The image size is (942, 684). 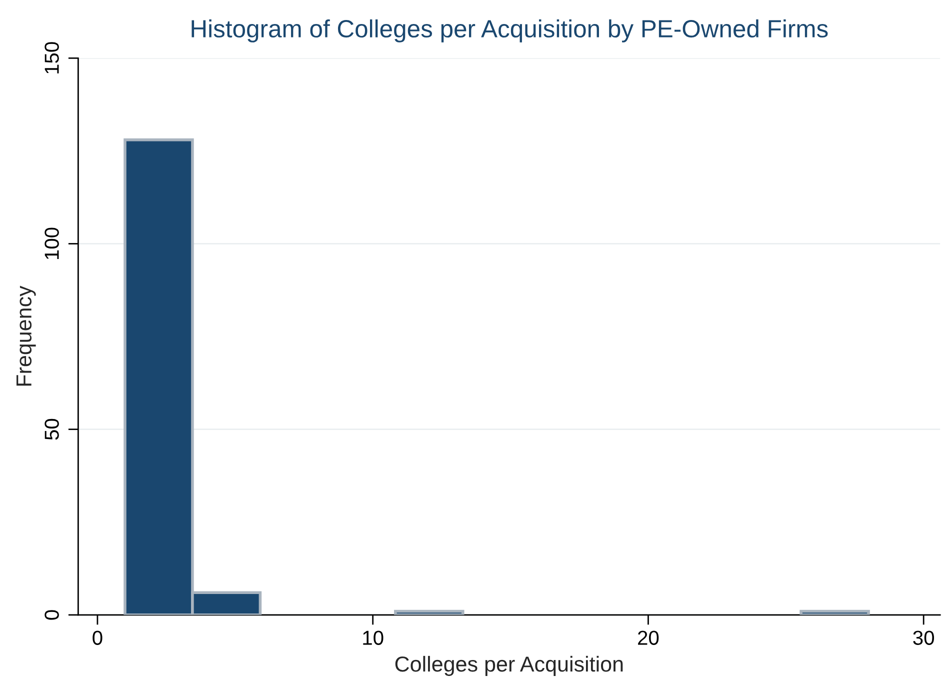 I want to click on y-axis-title: Frequency, so click(x=26, y=336).